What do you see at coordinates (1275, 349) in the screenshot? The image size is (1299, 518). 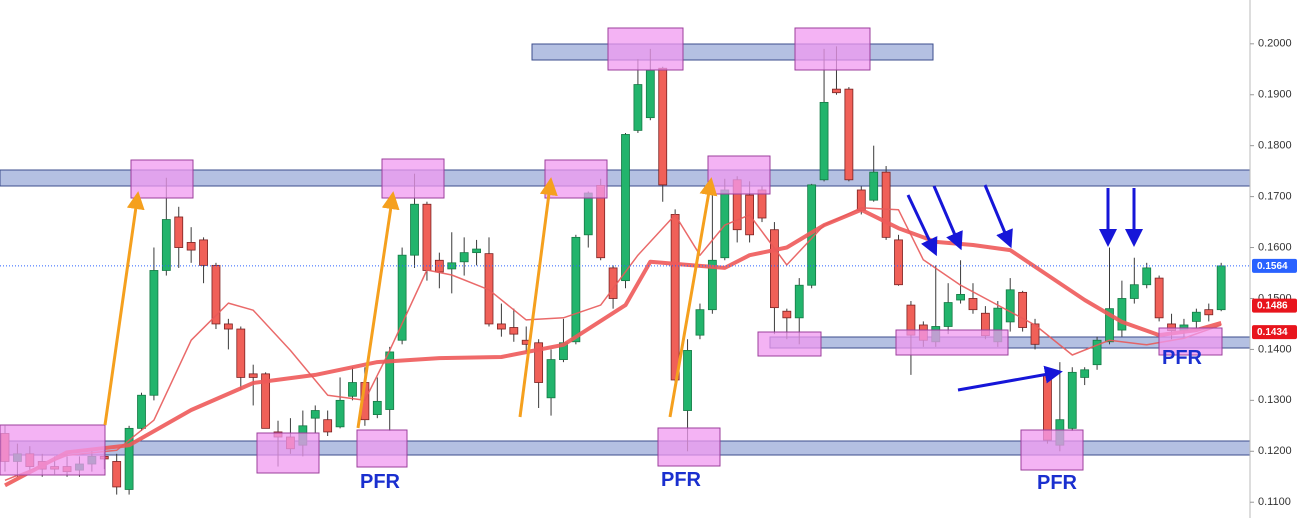 I see `y-tick-label: 0.1400` at bounding box center [1275, 349].